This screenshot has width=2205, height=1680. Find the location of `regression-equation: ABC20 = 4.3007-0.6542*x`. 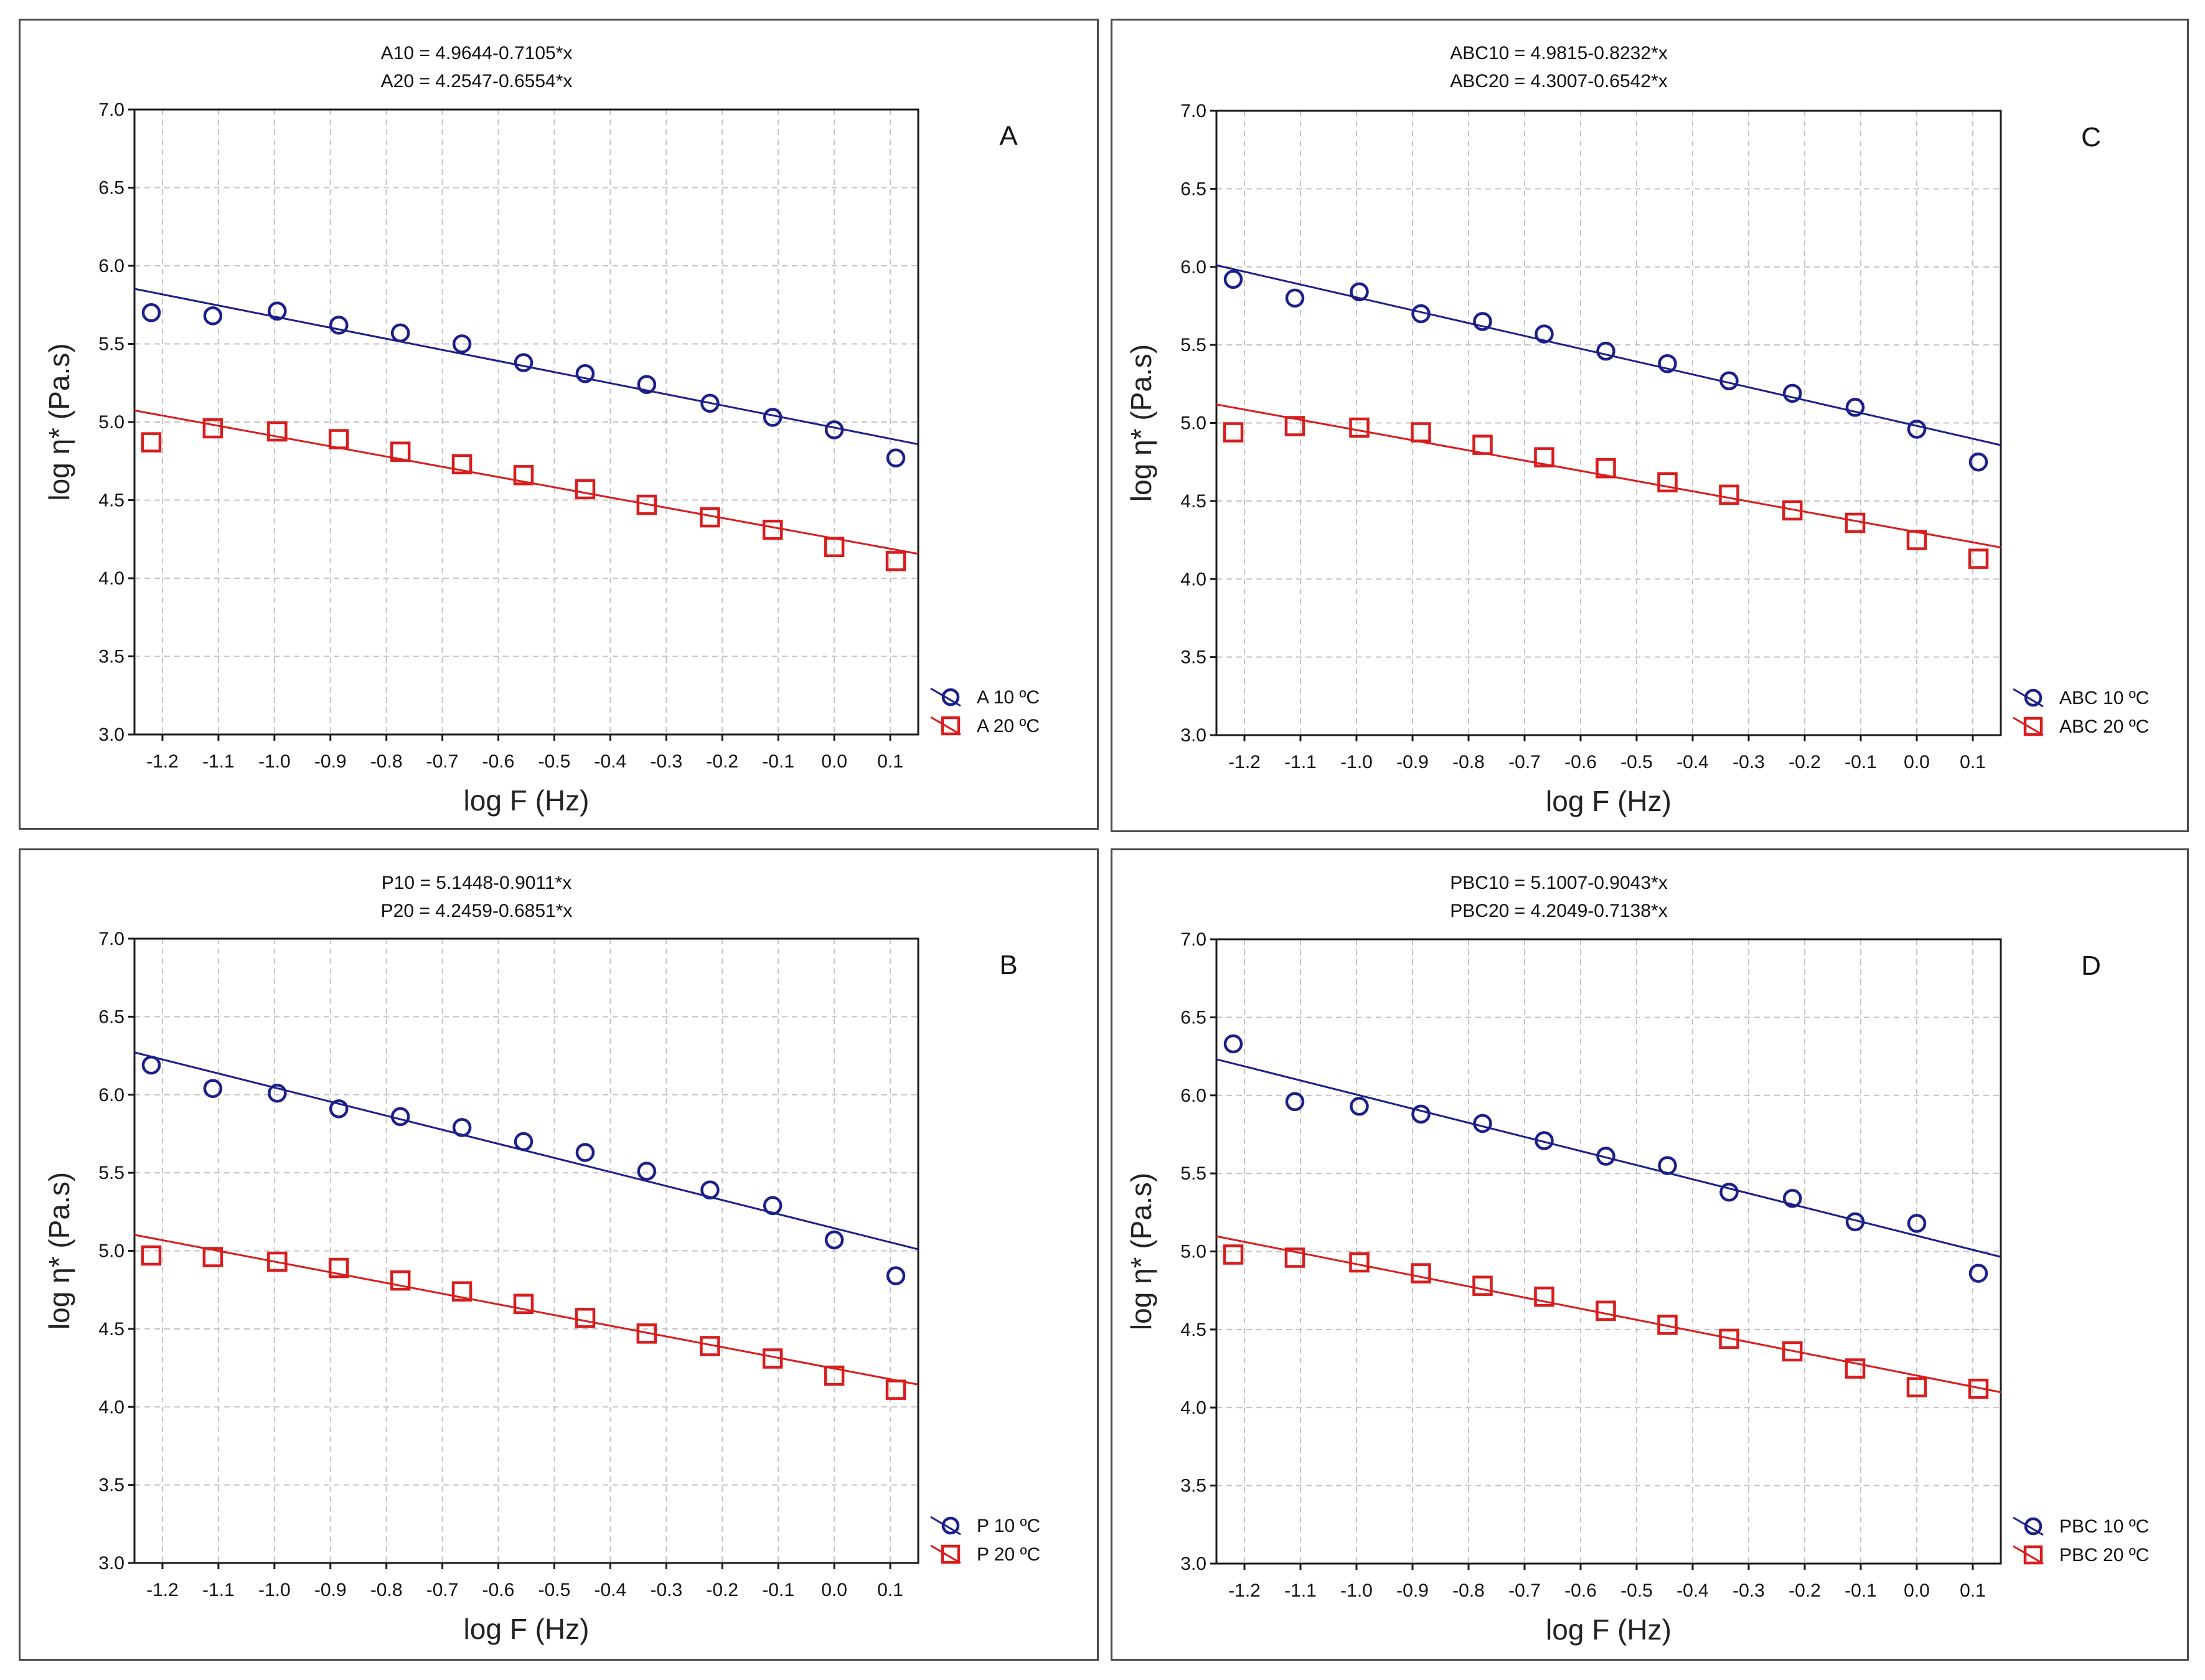

regression-equation: ABC20 = 4.3007-0.6542*x is located at coordinates (1558, 81).